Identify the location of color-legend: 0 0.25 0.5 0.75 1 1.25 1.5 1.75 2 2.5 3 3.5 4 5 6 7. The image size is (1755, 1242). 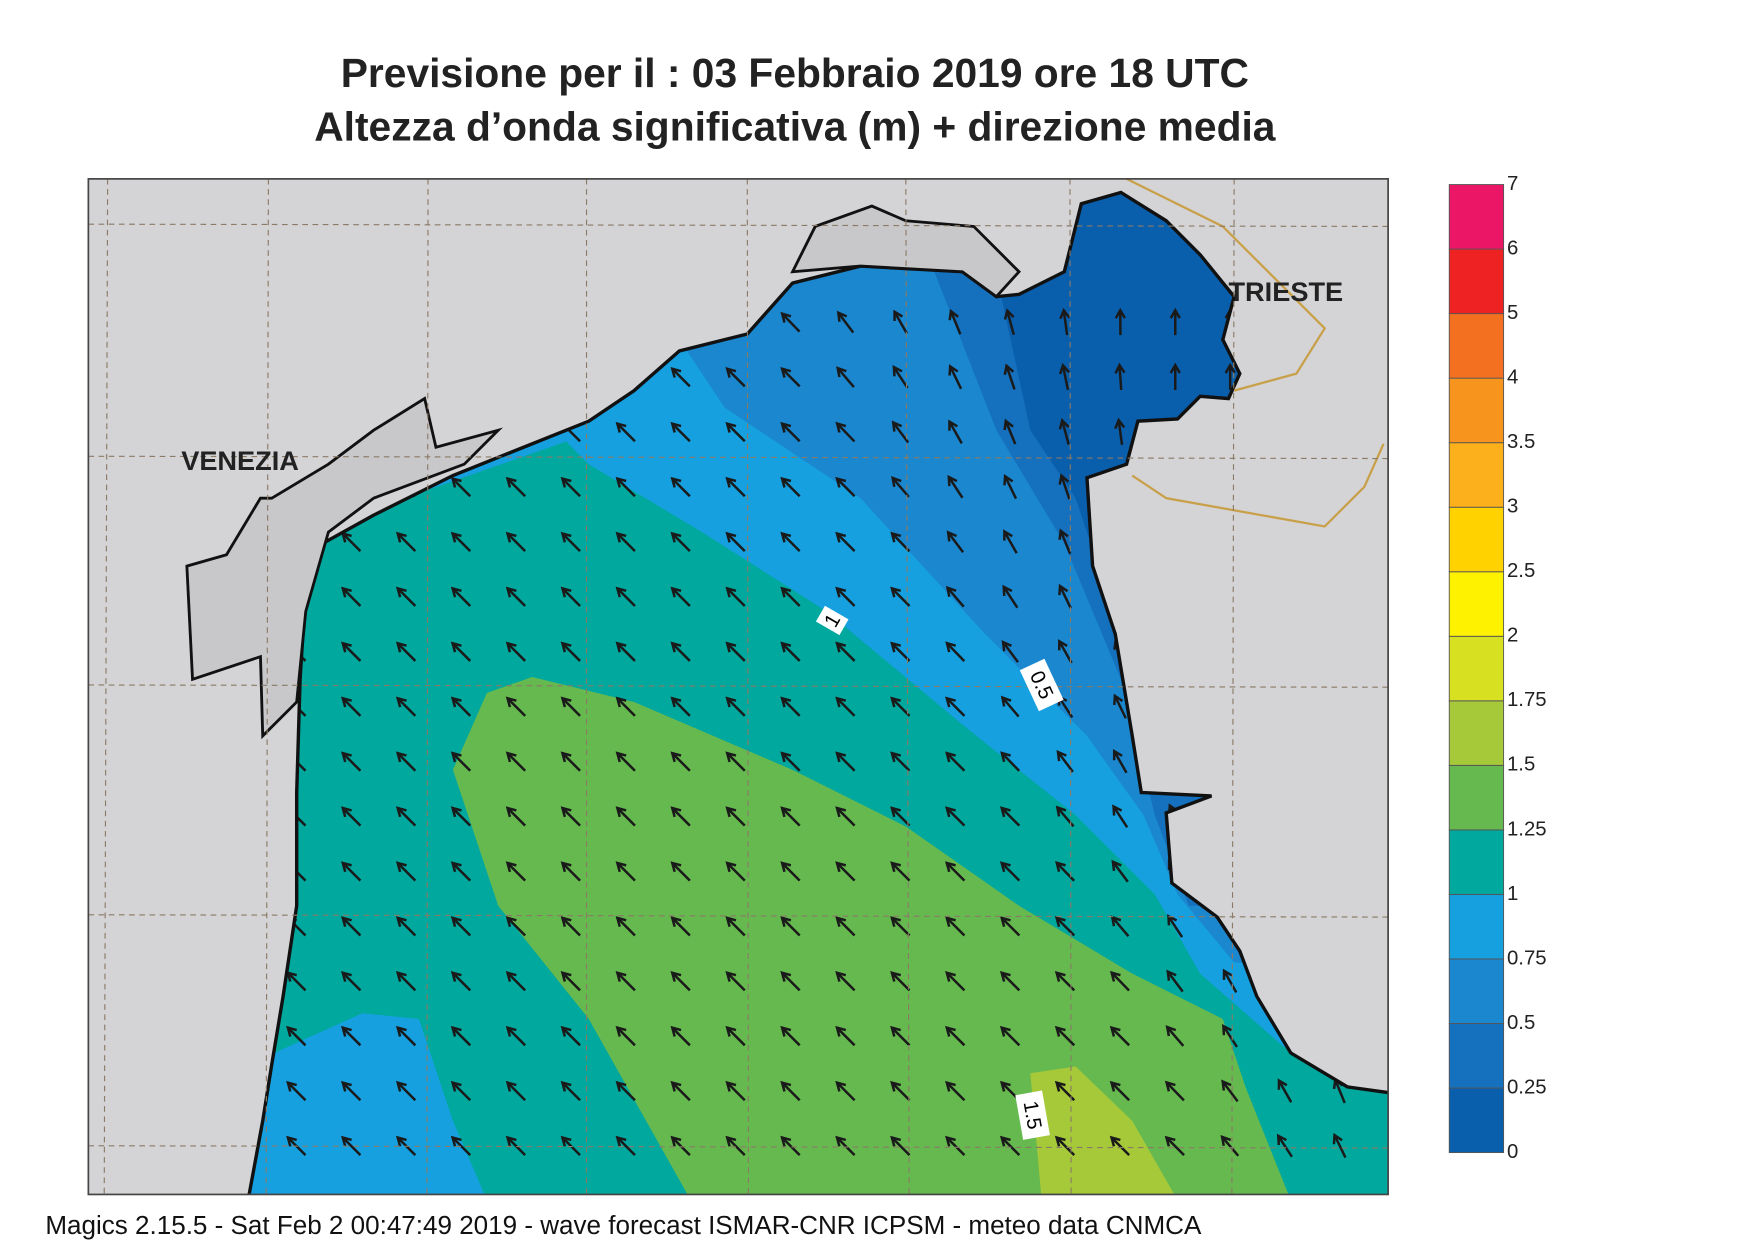
(1497, 668).